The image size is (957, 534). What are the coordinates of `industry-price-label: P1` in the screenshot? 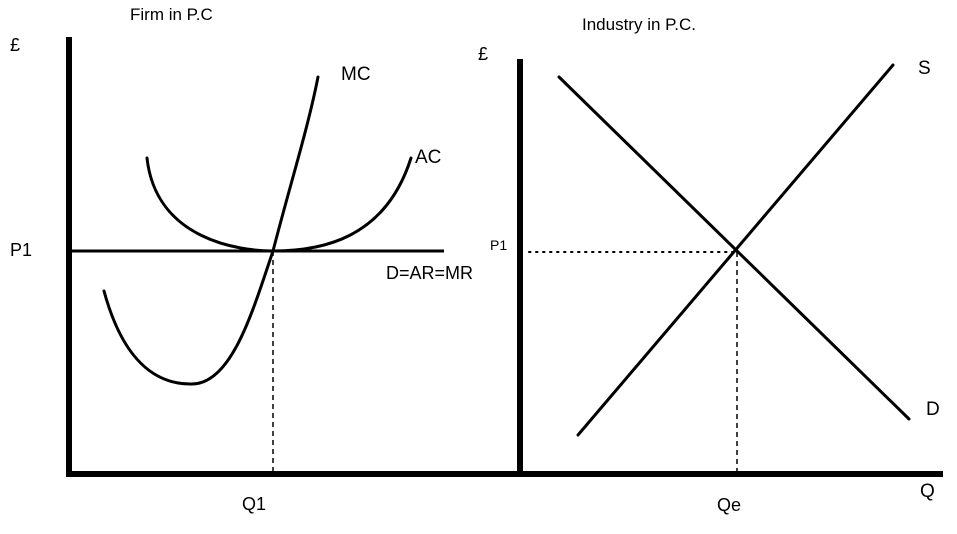 It's located at (499, 245).